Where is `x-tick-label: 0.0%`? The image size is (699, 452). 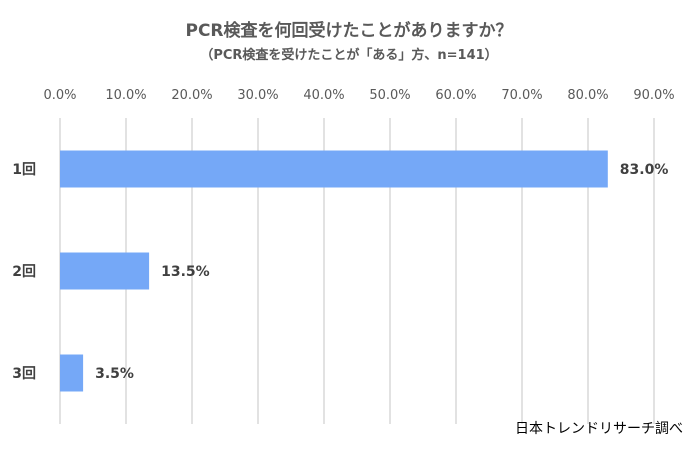 x-tick-label: 0.0% is located at coordinates (59, 95).